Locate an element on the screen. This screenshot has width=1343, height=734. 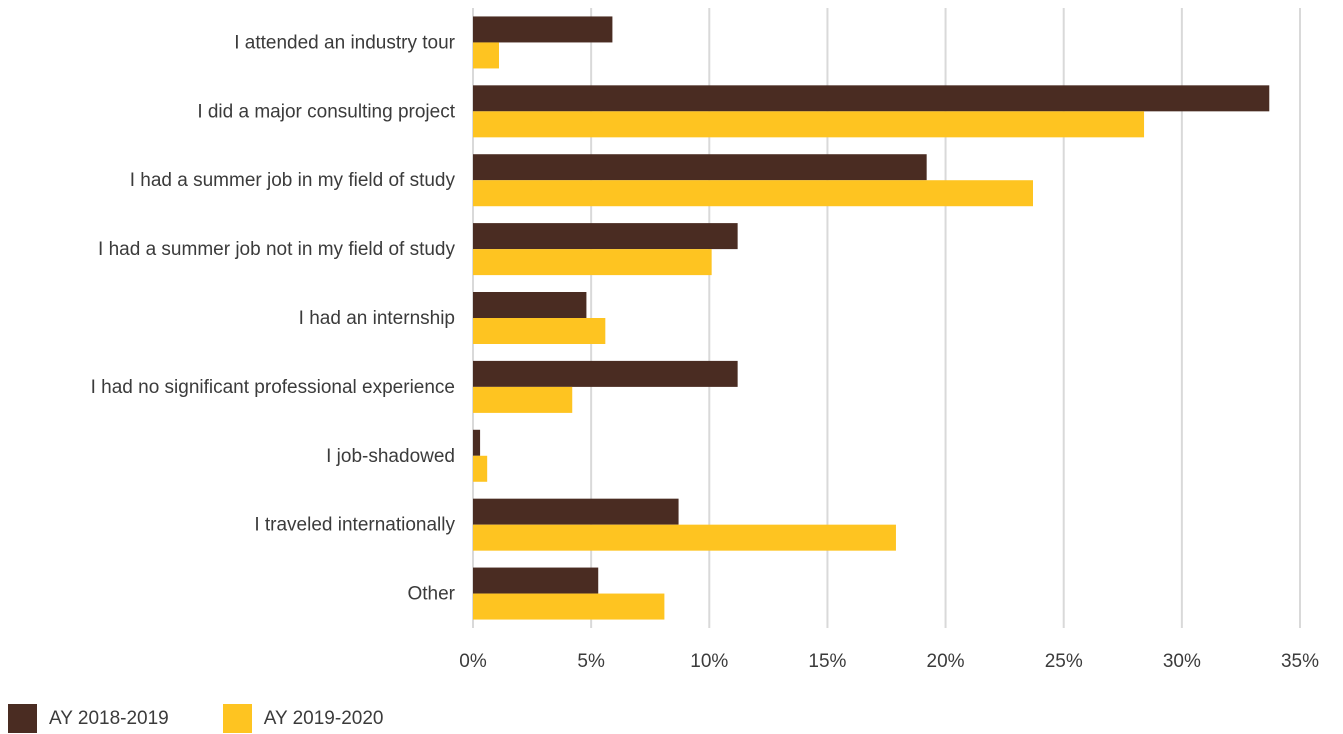
legend-label-series-2: AY 2019-2020 is located at coordinates (323, 718).